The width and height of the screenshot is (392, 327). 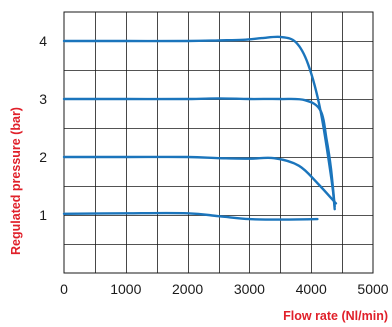 I want to click on x-tick-label: 3000, so click(x=249, y=289).